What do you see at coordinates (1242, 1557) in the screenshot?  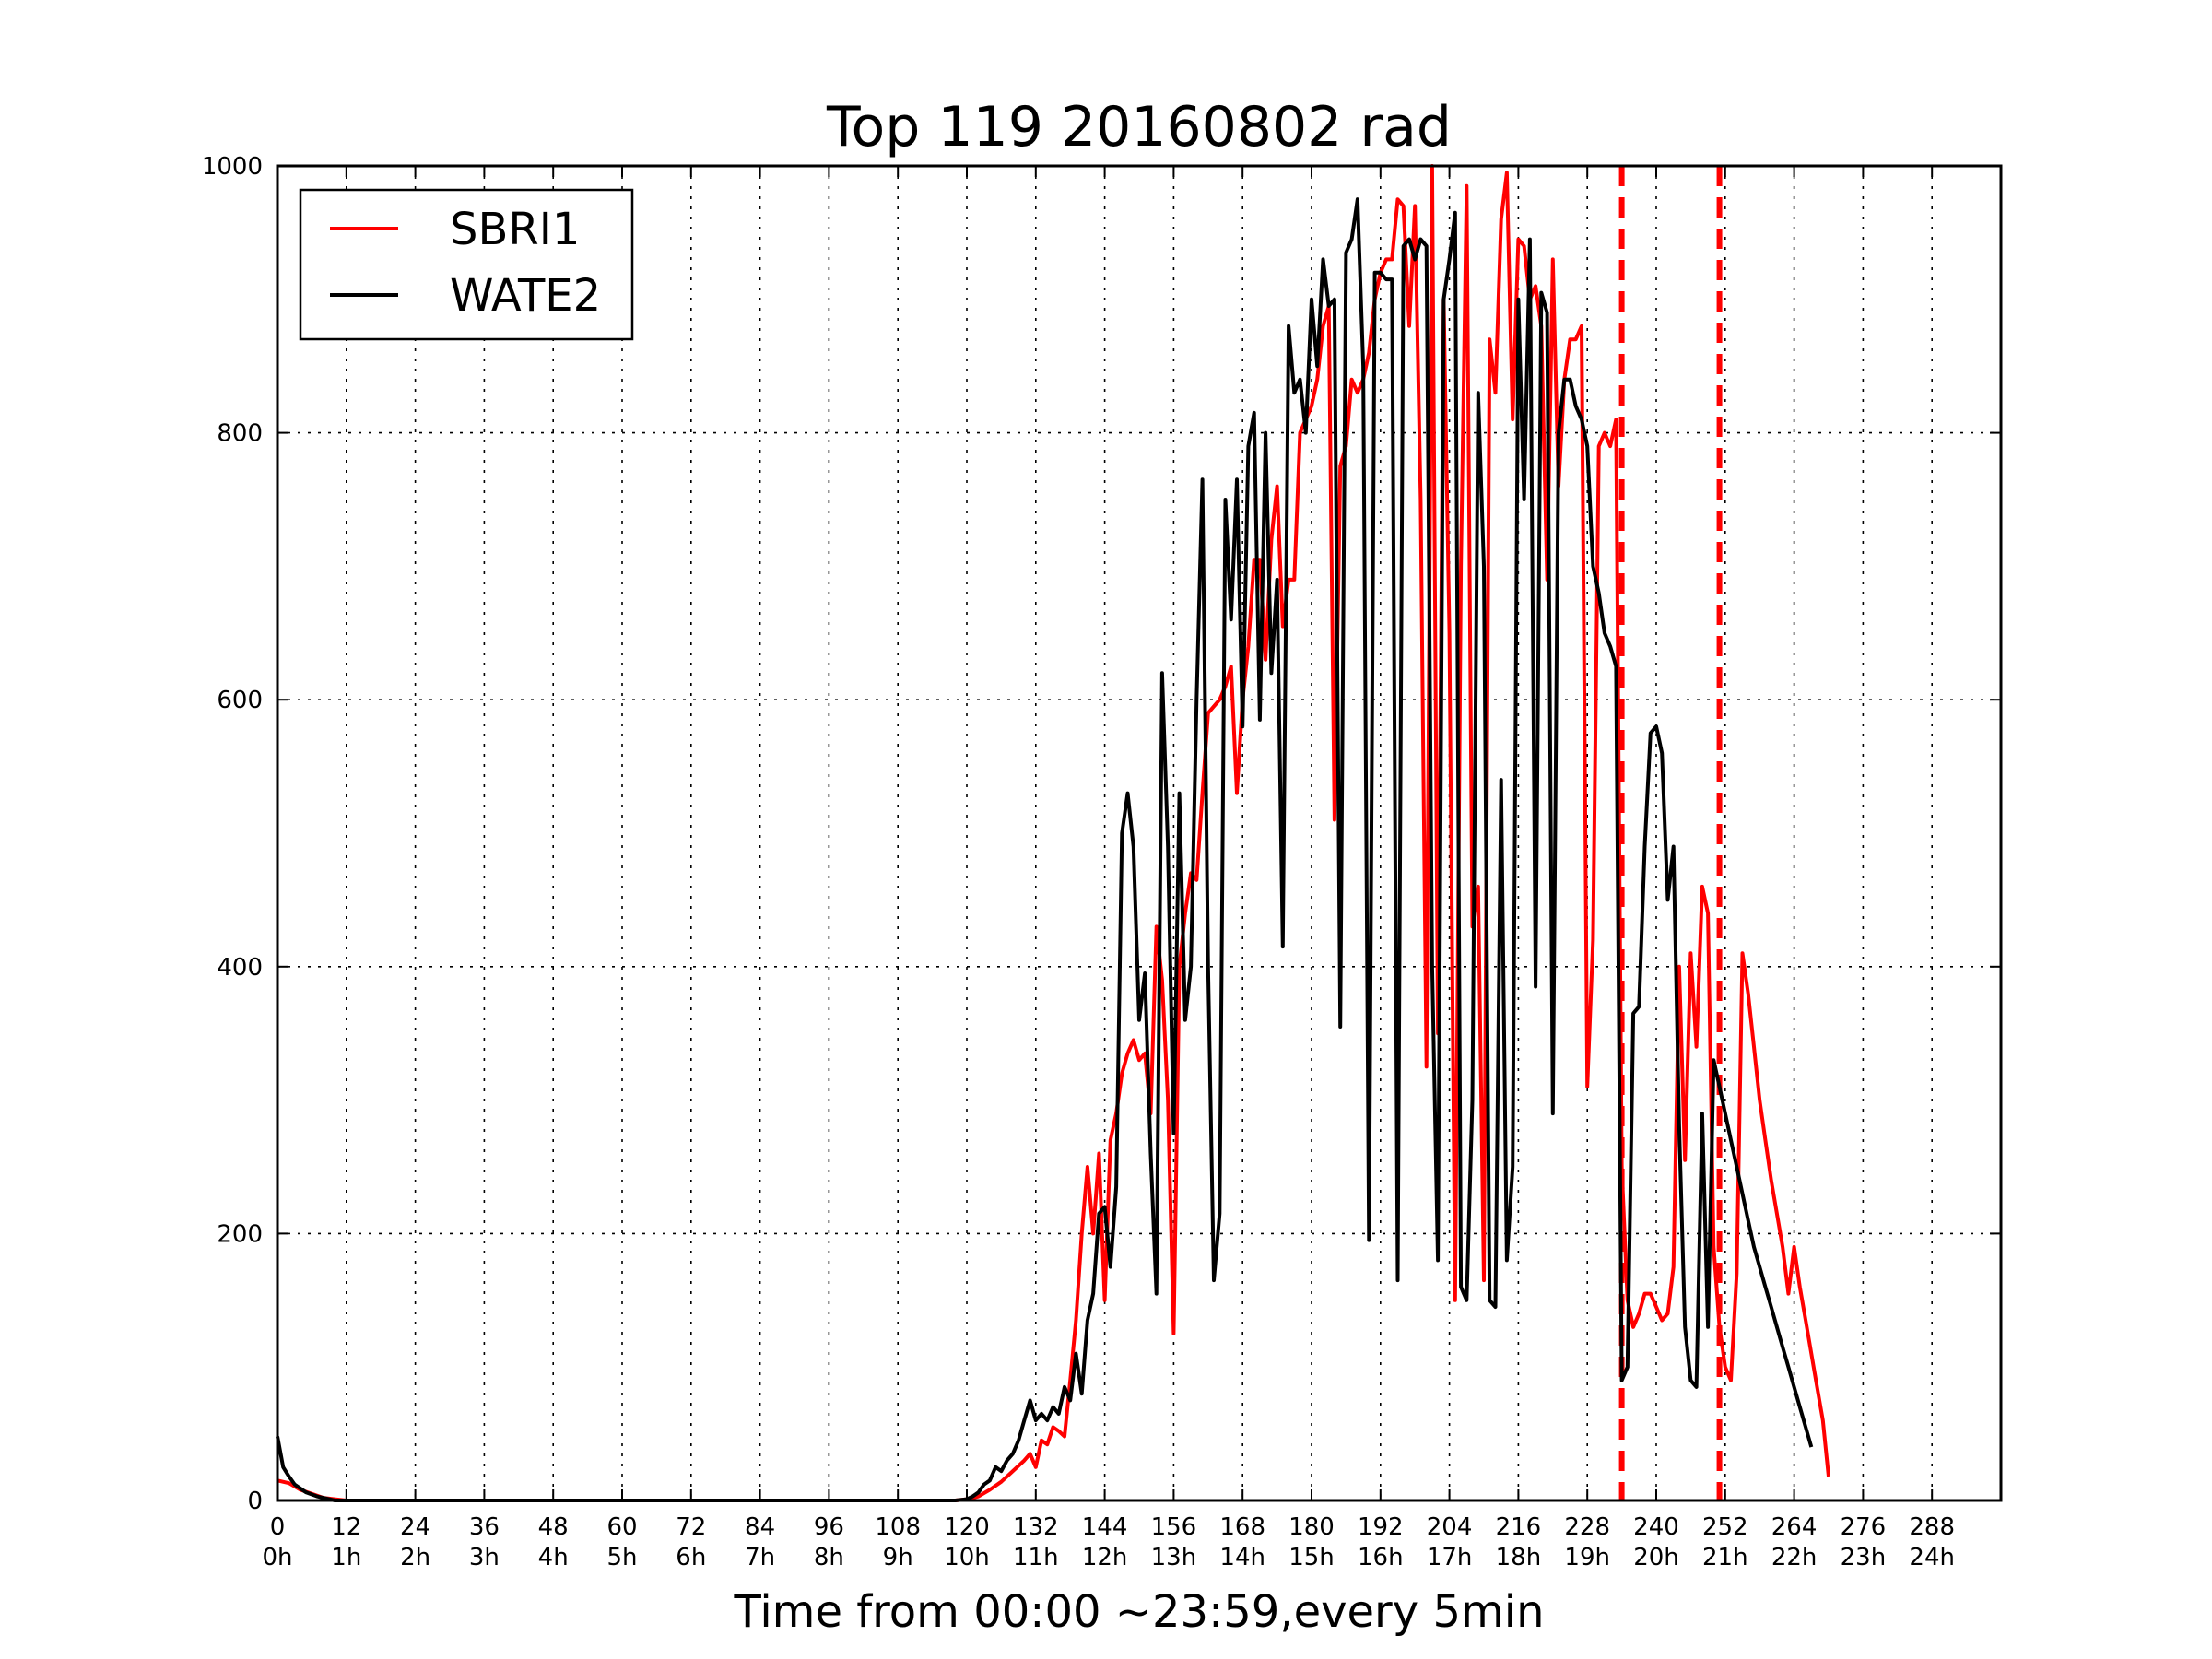 I see `x-tick-sublabel: 14h` at bounding box center [1242, 1557].